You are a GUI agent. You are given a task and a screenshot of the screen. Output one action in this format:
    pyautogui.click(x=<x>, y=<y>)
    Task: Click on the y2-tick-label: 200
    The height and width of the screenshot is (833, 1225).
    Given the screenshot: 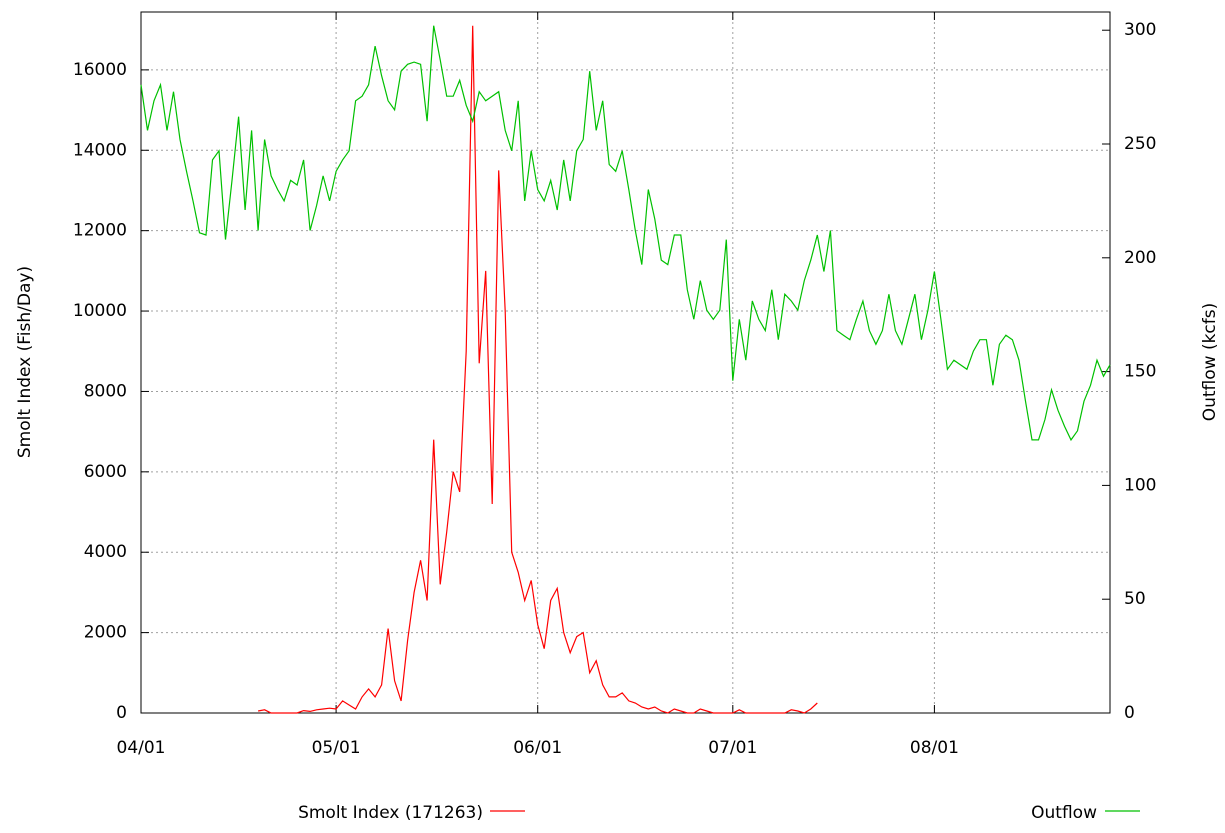 What is the action you would take?
    pyautogui.click(x=1140, y=258)
    